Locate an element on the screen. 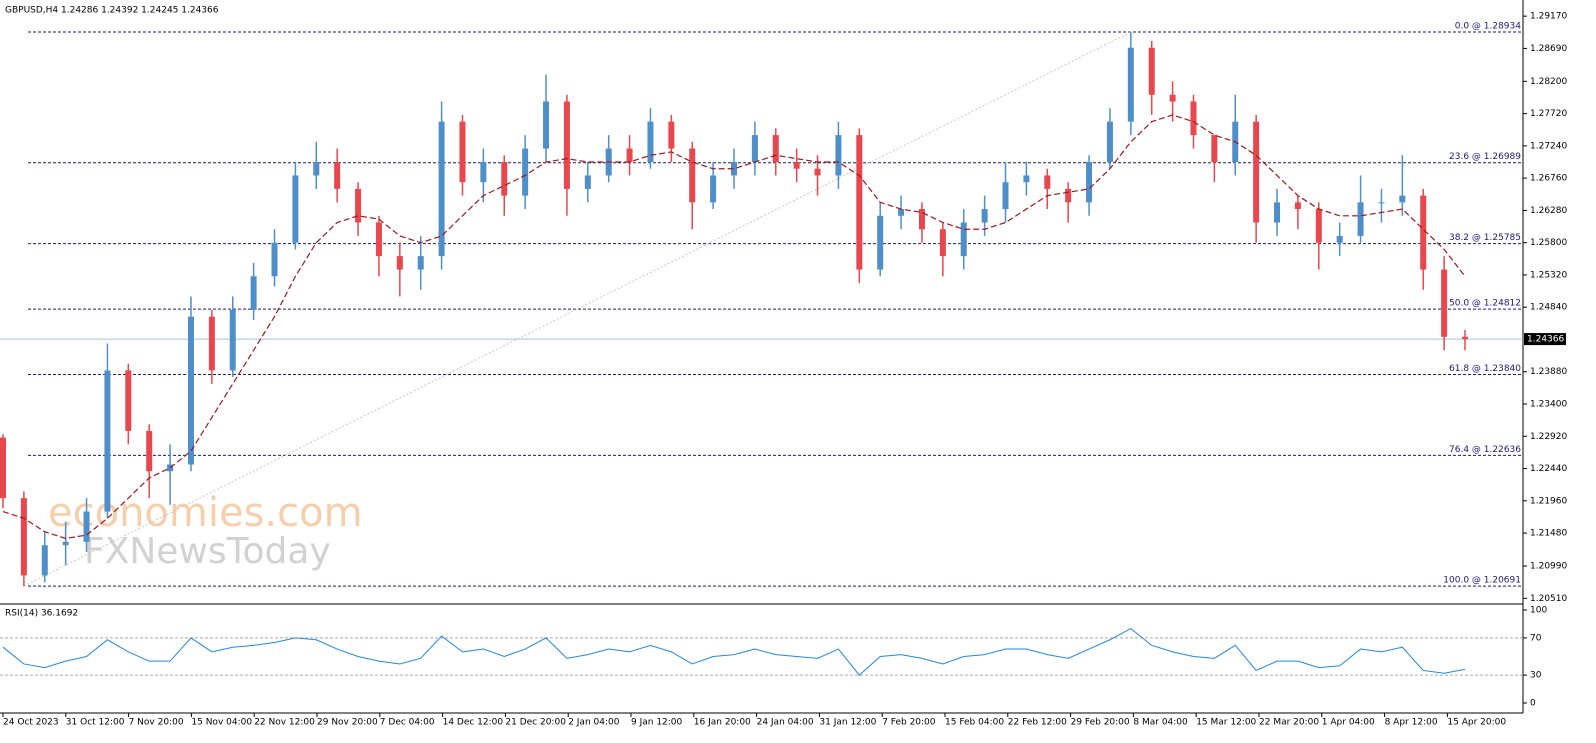 Image resolution: width=1596 pixels, height=743 pixels. y-tick-label: 1.23400 is located at coordinates (1548, 405).